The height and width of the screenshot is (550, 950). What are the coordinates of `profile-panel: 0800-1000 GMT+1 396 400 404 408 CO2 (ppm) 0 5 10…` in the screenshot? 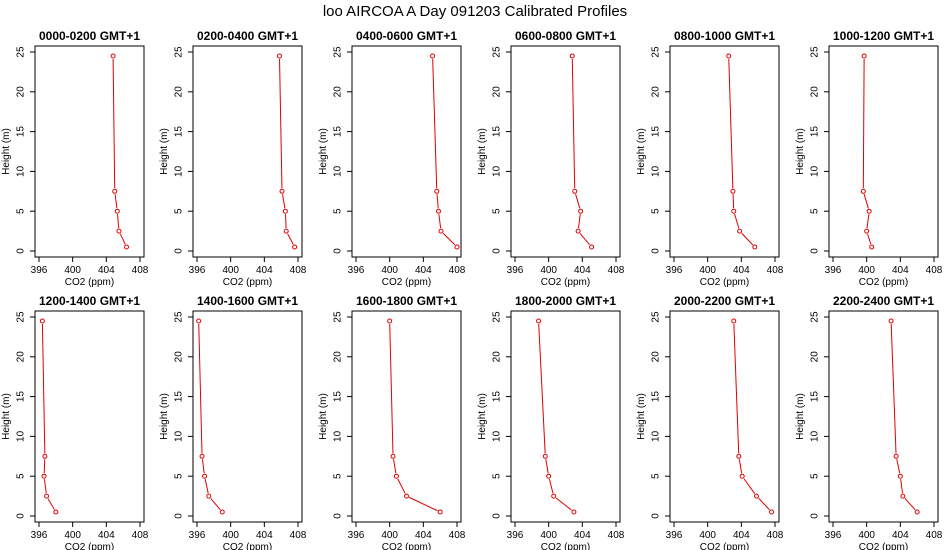 It's located at (710, 158).